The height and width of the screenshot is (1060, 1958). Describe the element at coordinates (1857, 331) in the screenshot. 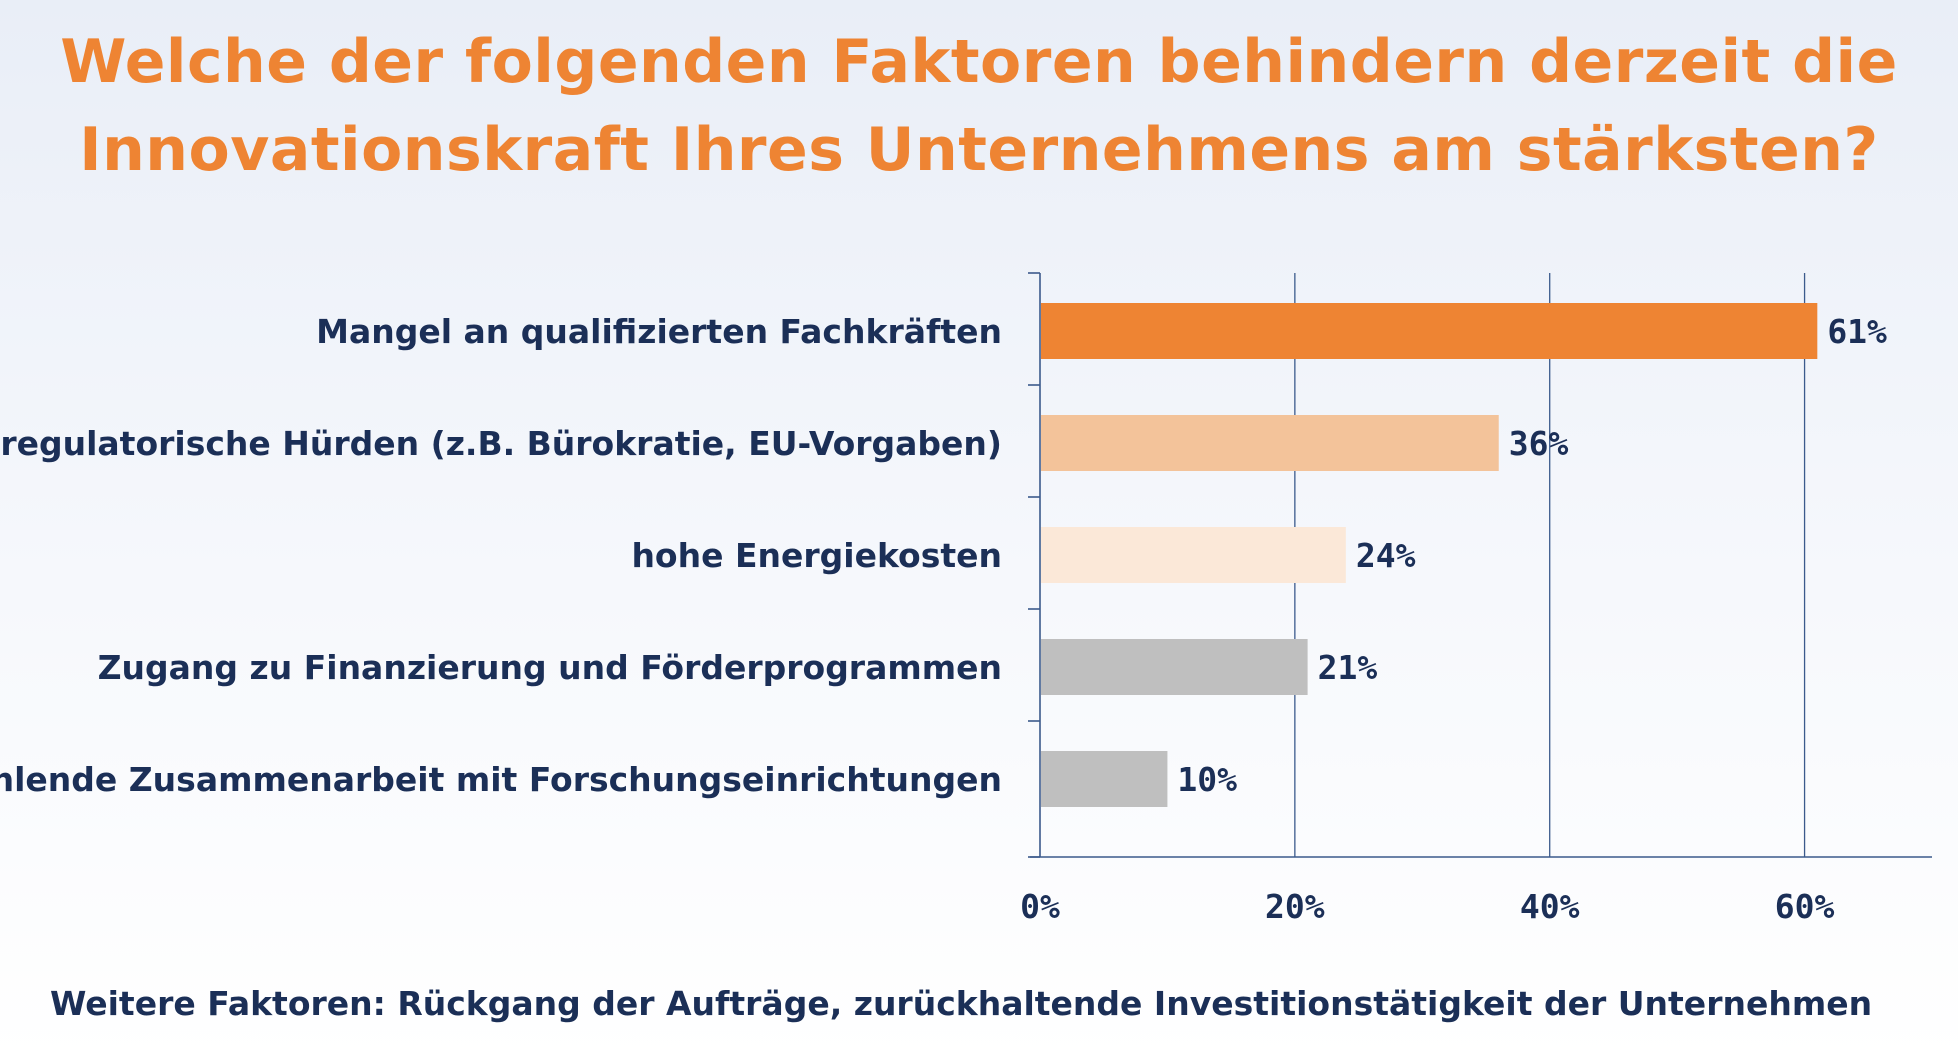

I see `value-label-1: 61%` at that location.